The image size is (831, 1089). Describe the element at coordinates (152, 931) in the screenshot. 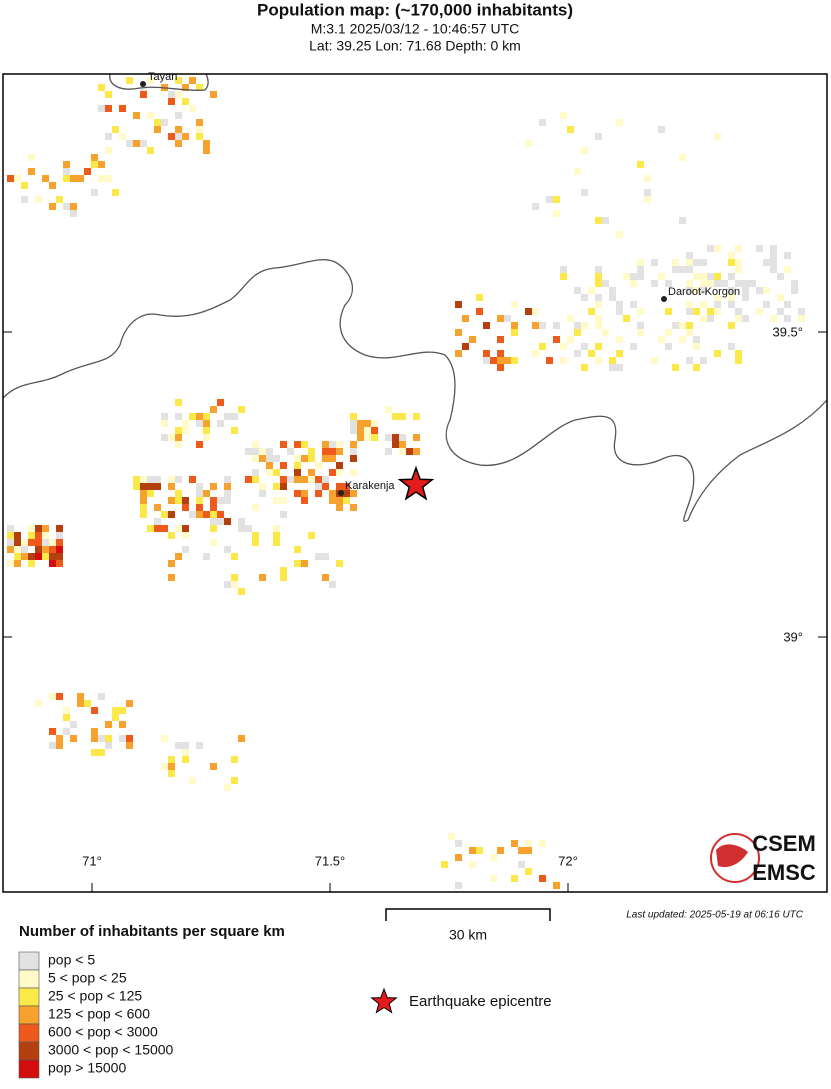

I see `legend-title: Number of inhabitants per square km` at that location.